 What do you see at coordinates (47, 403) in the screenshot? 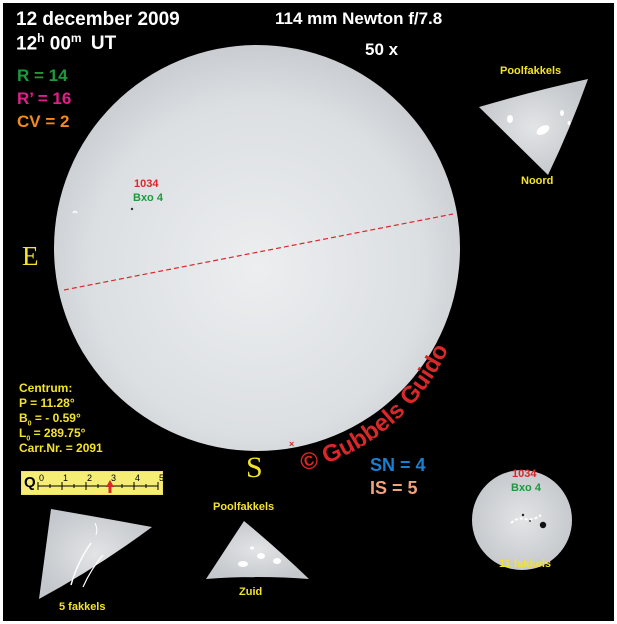
I see `centrum-p: P = 11.28°` at bounding box center [47, 403].